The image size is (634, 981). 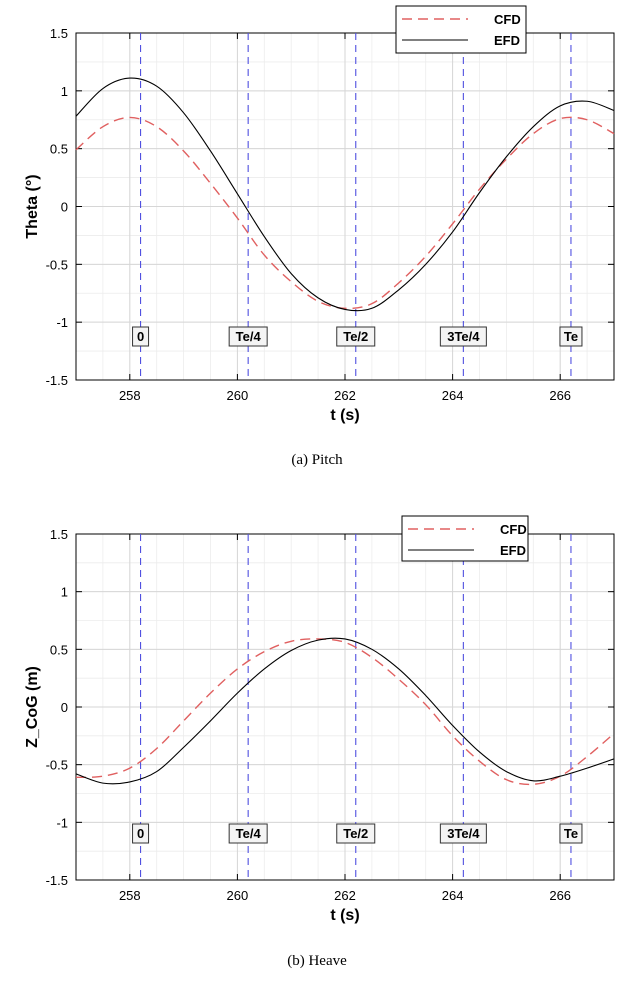 I want to click on pitch-legend-label-efd: EFD, so click(x=507, y=40).